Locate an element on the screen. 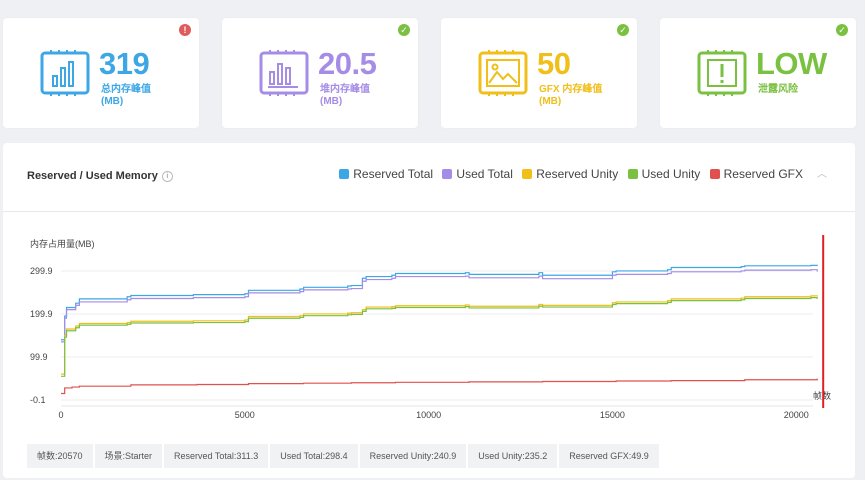  y-tick-label: -0.1 is located at coordinates (38, 400).